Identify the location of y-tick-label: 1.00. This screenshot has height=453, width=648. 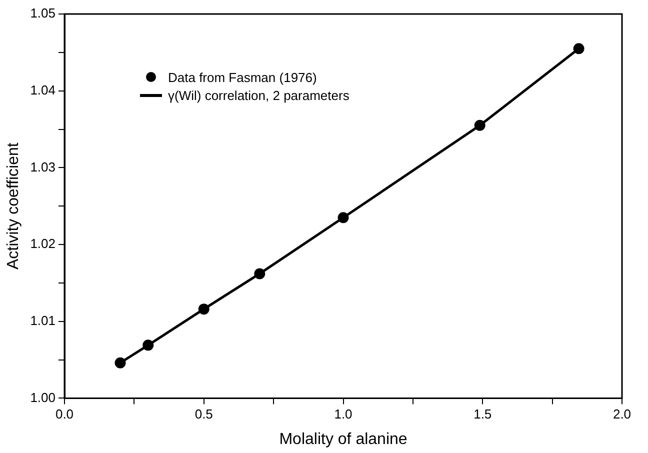
(43, 397).